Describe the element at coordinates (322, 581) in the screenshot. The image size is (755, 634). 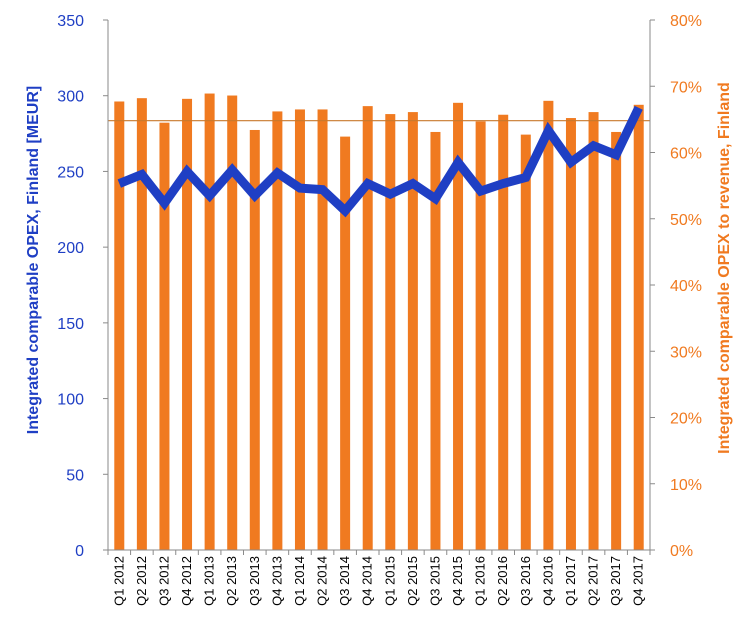
I see `x-tick-label: Q2 2014` at that location.